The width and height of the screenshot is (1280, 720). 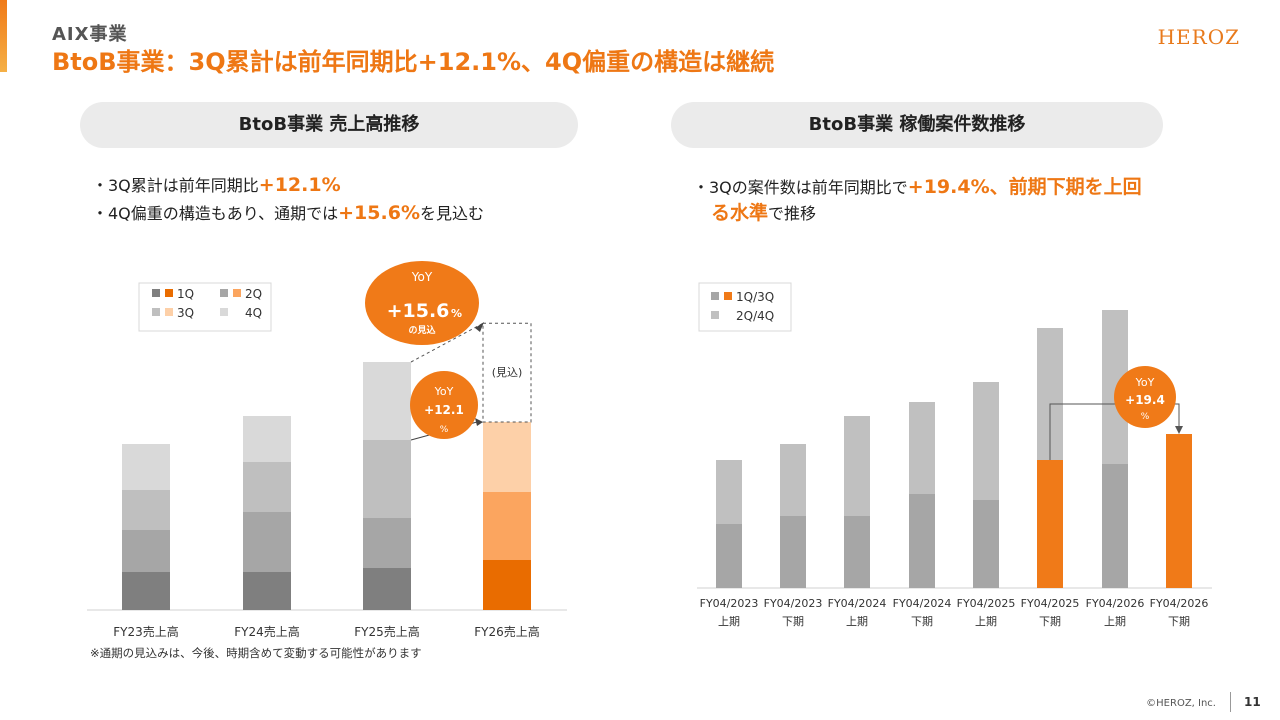 What do you see at coordinates (1230, 702) in the screenshot?
I see `footer-separator` at bounding box center [1230, 702].